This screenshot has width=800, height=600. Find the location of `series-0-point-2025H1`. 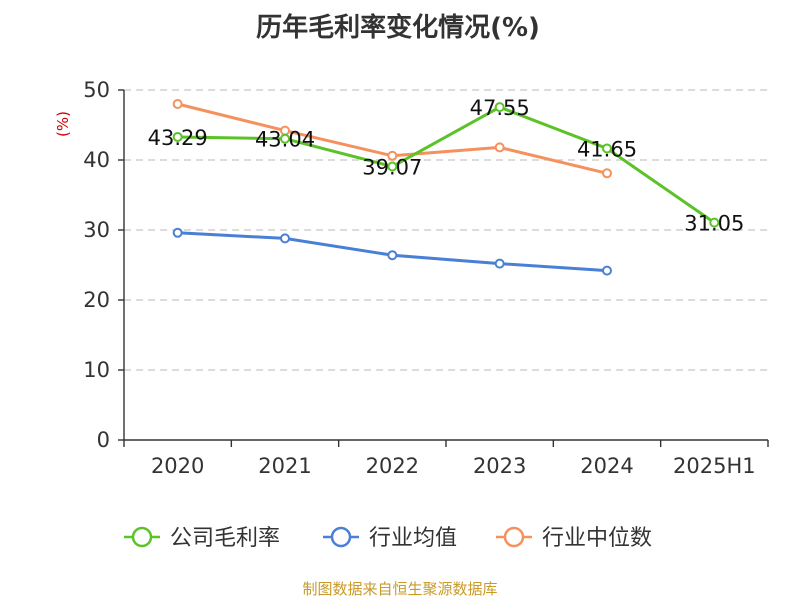

series-0-point-2025H1 is located at coordinates (714, 222).